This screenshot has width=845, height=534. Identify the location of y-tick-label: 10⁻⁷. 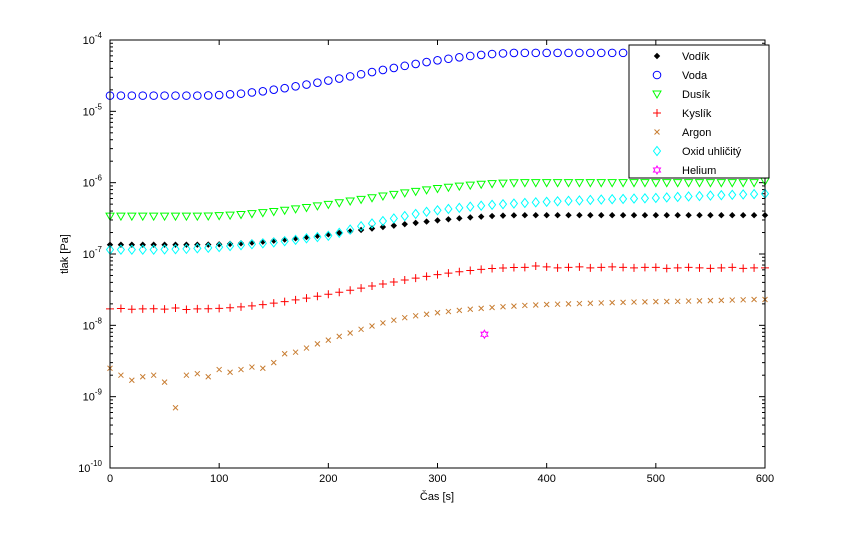
(93, 253).